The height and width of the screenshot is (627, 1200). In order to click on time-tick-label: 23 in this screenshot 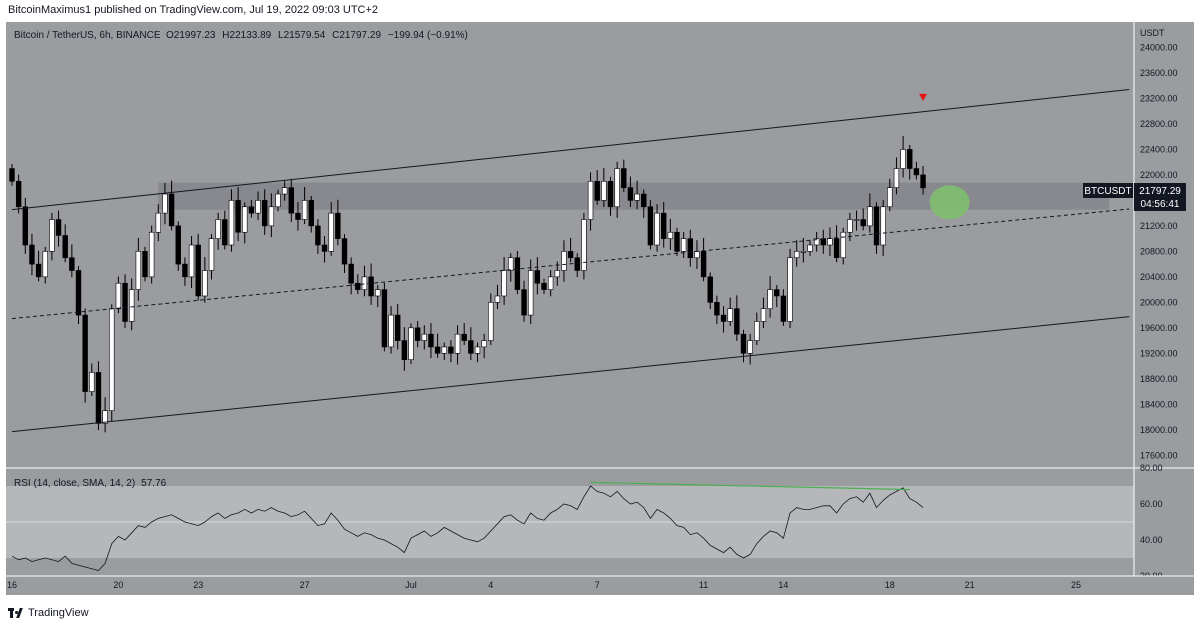, I will do `click(198, 585)`.